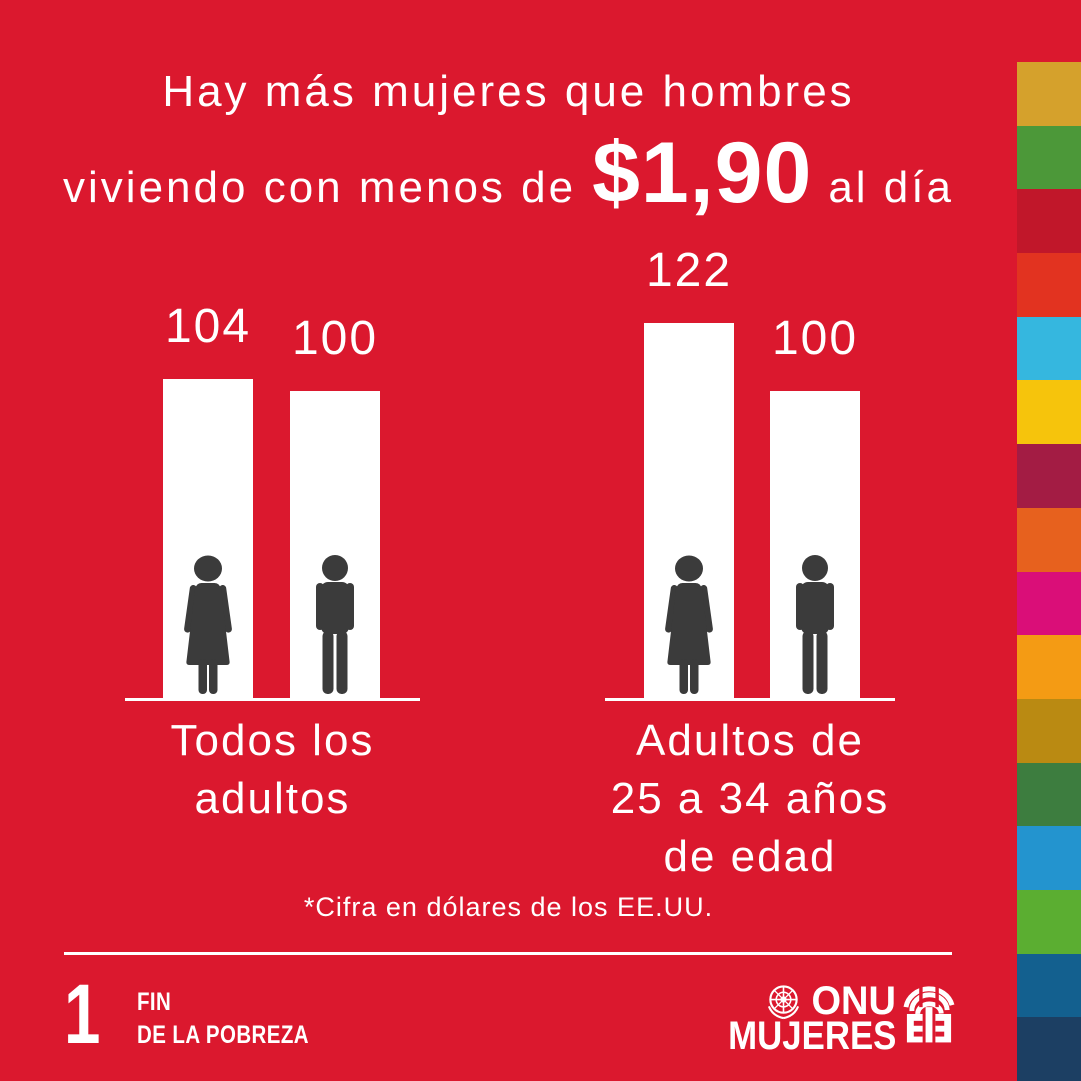 This screenshot has height=1081, width=1081. I want to click on bar-column-men-25-34: 100, so click(815, 350).